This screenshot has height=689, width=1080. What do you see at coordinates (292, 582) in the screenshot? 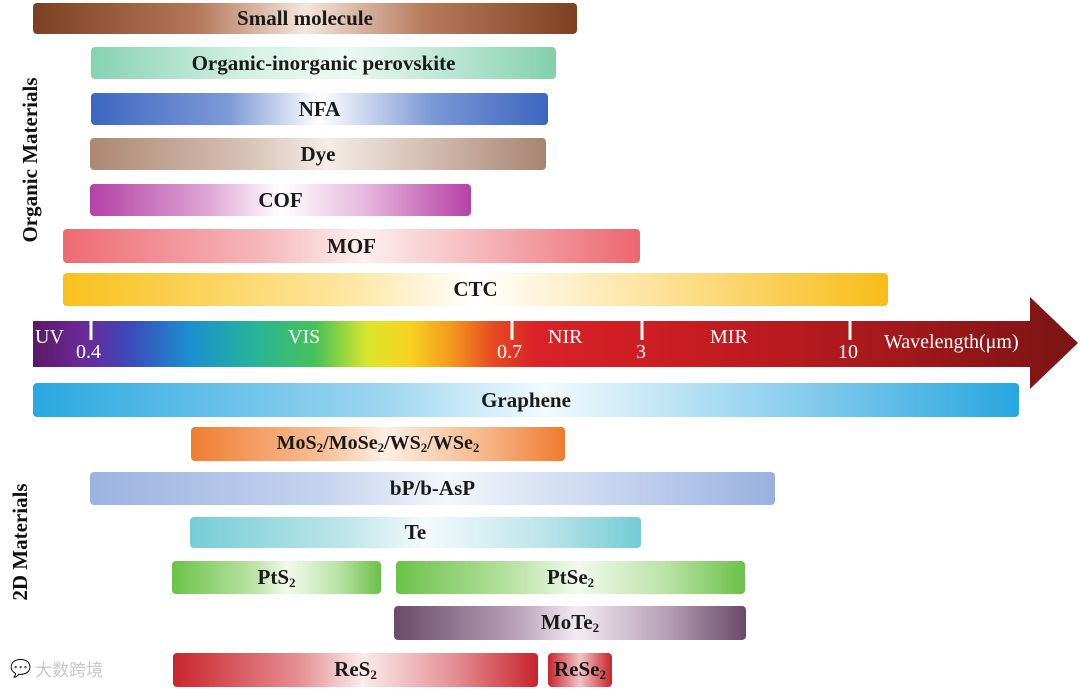
I see `pts2-sub: 2` at bounding box center [292, 582].